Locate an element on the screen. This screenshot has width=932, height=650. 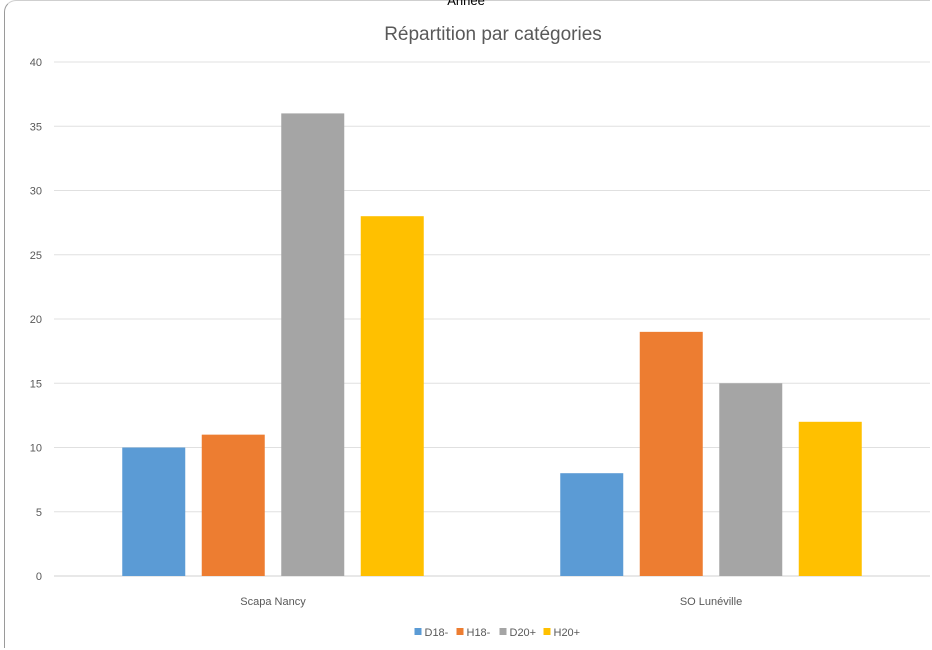
bar-H20+-Scapa Nancy is located at coordinates (392, 396).